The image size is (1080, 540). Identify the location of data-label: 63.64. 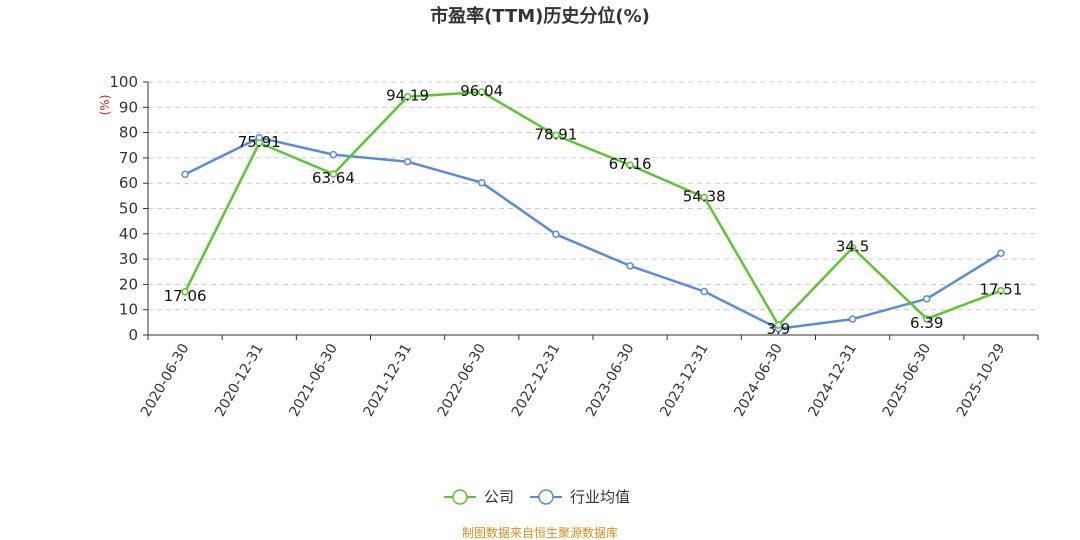
(333, 178).